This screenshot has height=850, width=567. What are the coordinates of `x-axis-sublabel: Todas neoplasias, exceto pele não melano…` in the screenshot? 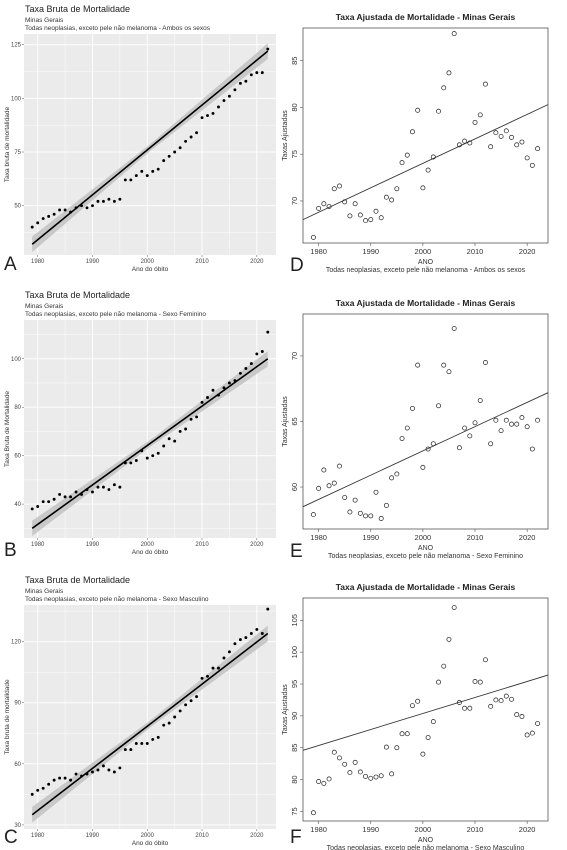 It's located at (426, 270).